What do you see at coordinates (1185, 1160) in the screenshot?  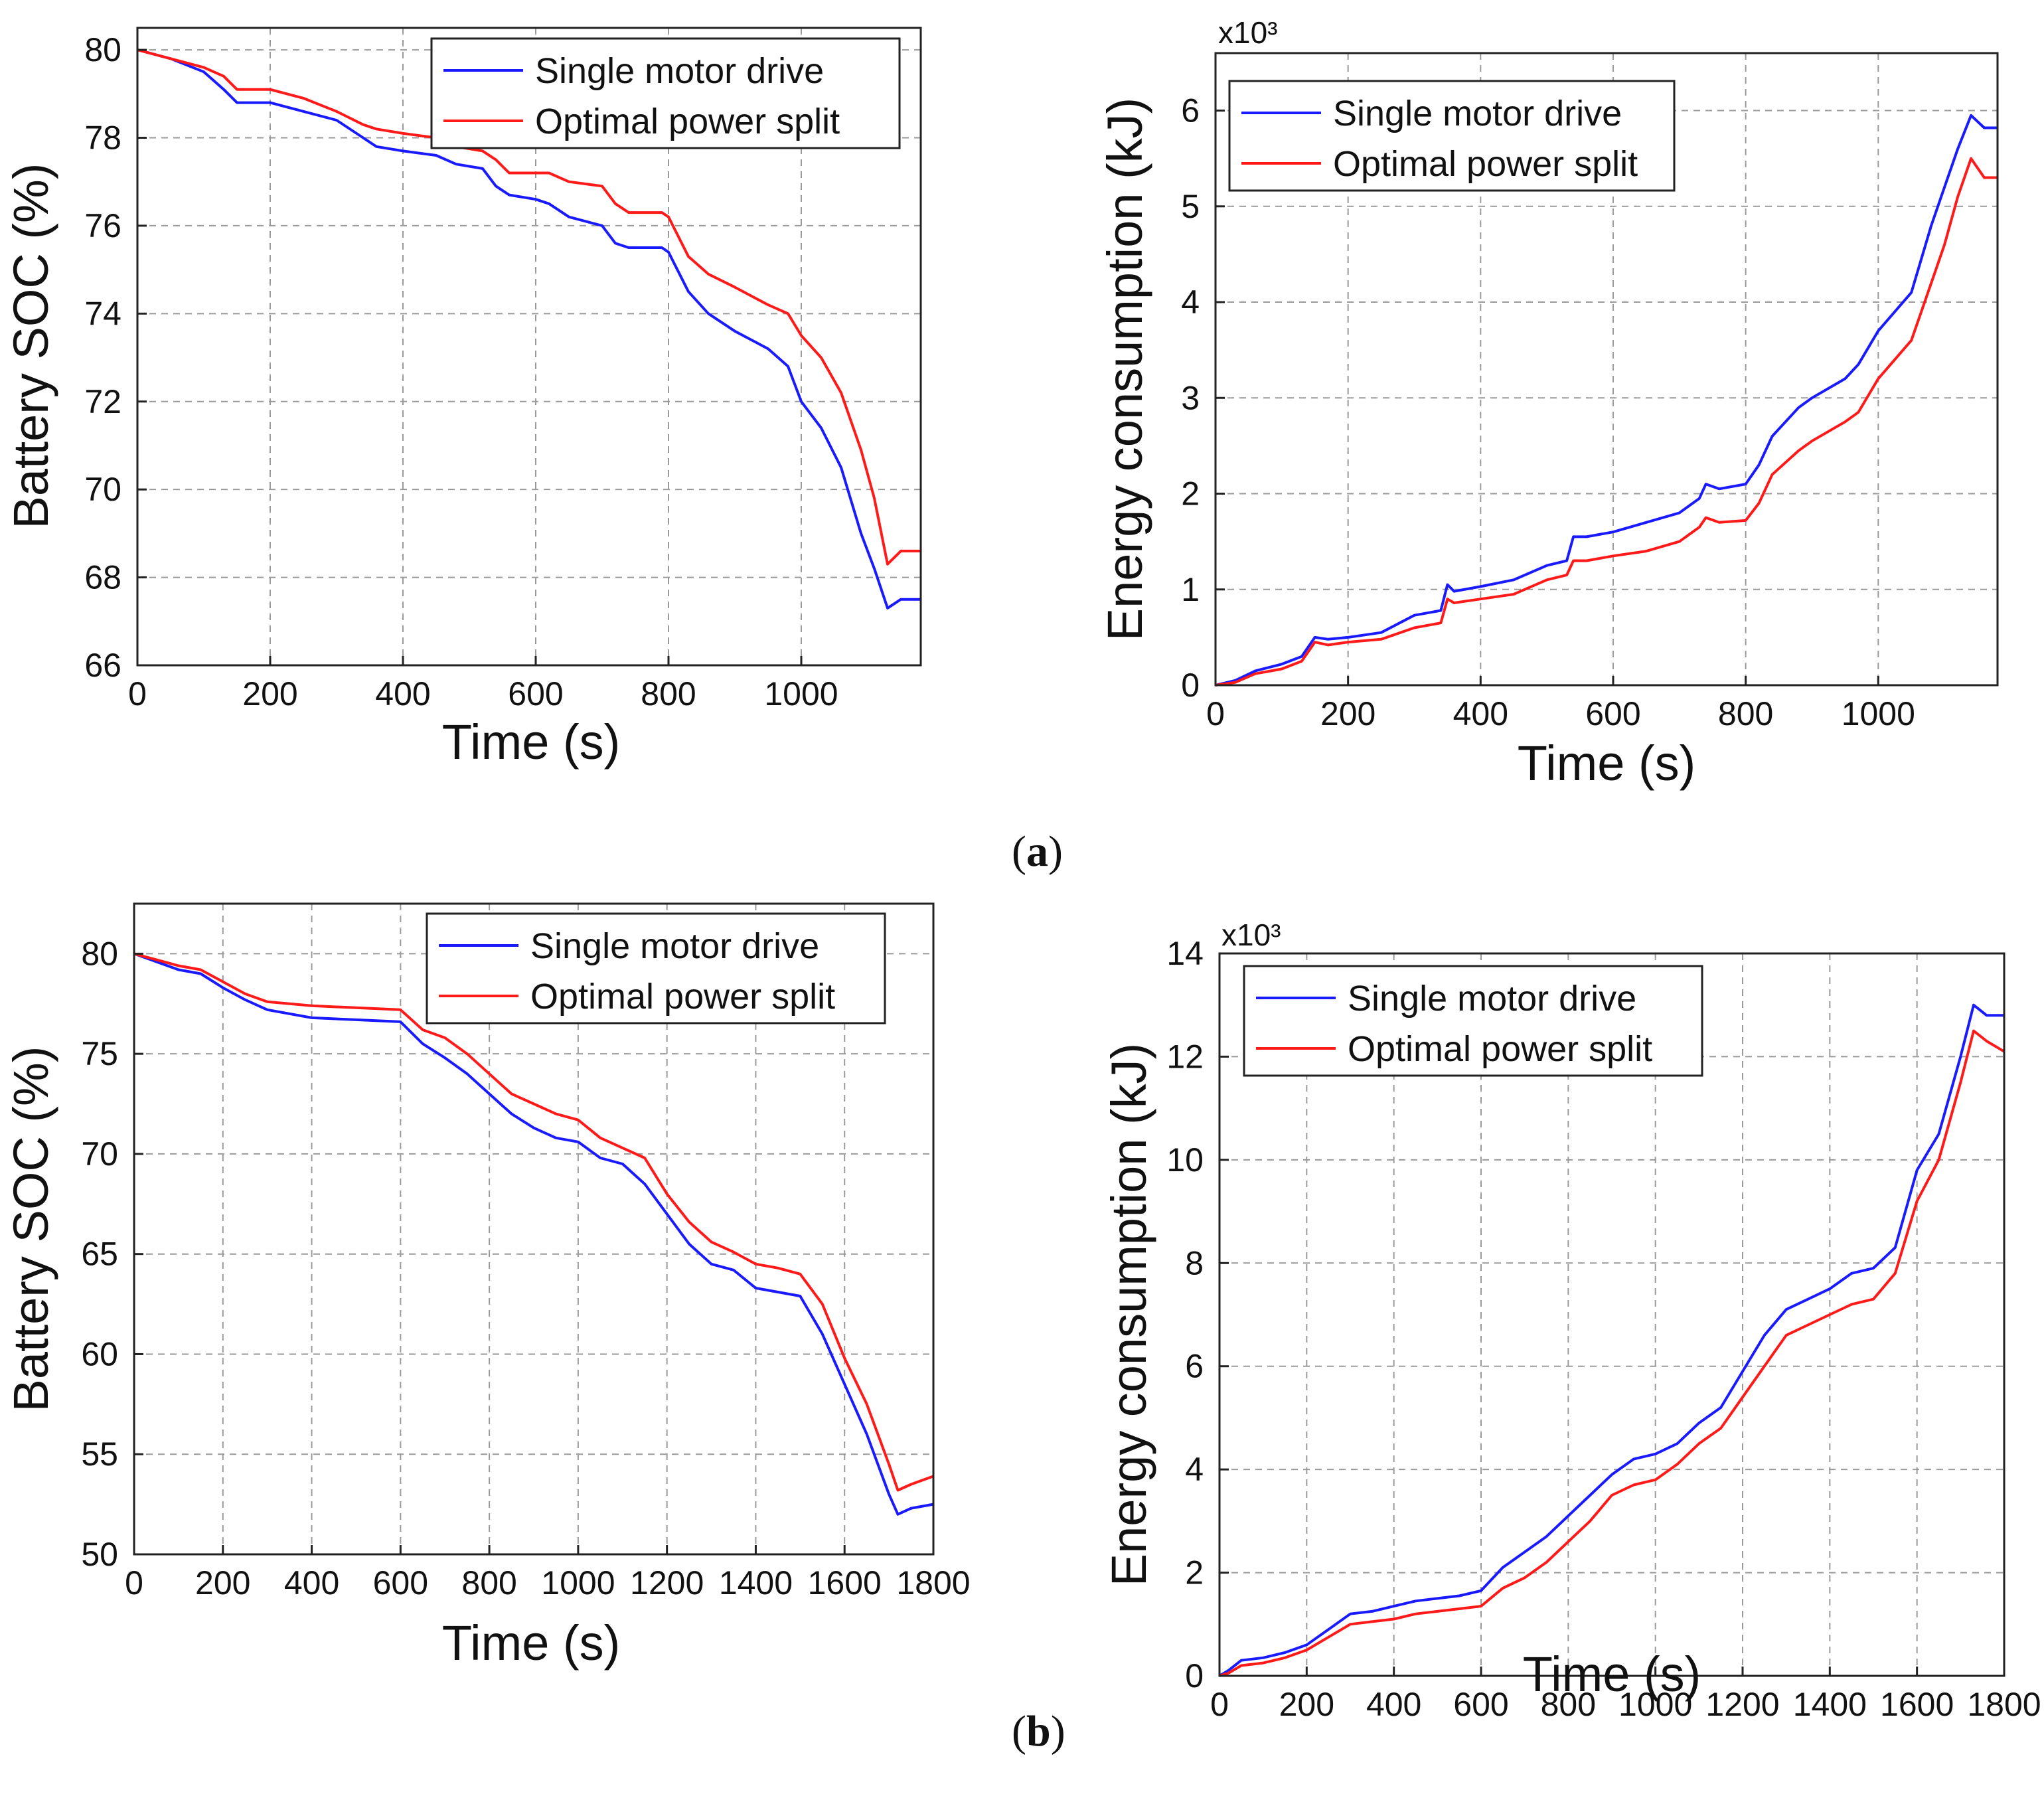 I see `y-tick-label: 10` at bounding box center [1185, 1160].